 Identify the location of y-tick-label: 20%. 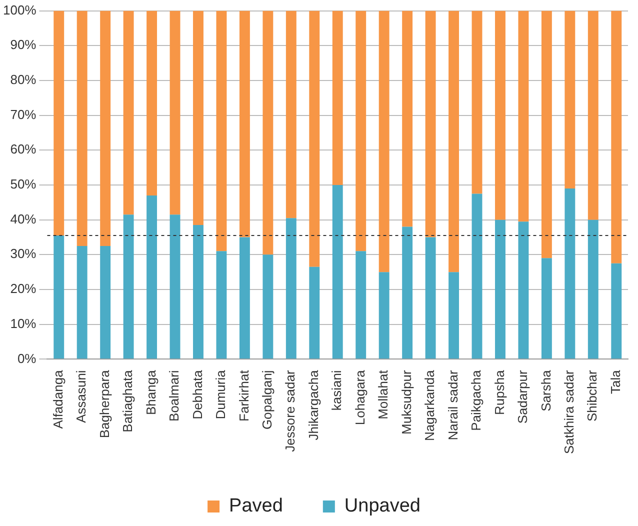
(23, 288).